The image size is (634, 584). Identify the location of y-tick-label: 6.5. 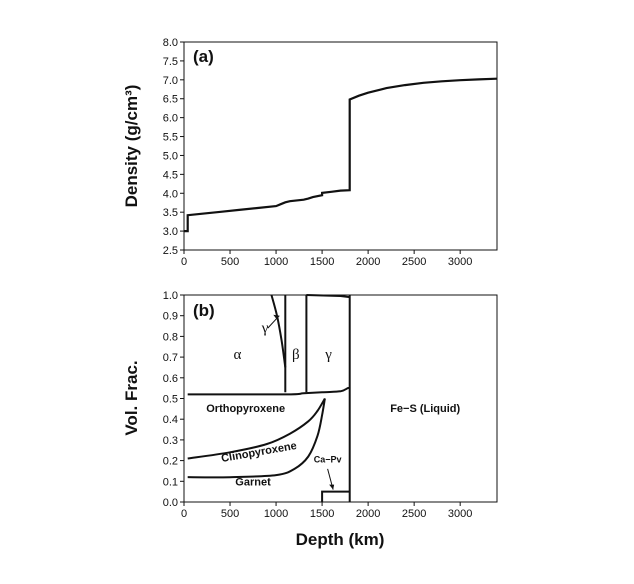
(170, 100).